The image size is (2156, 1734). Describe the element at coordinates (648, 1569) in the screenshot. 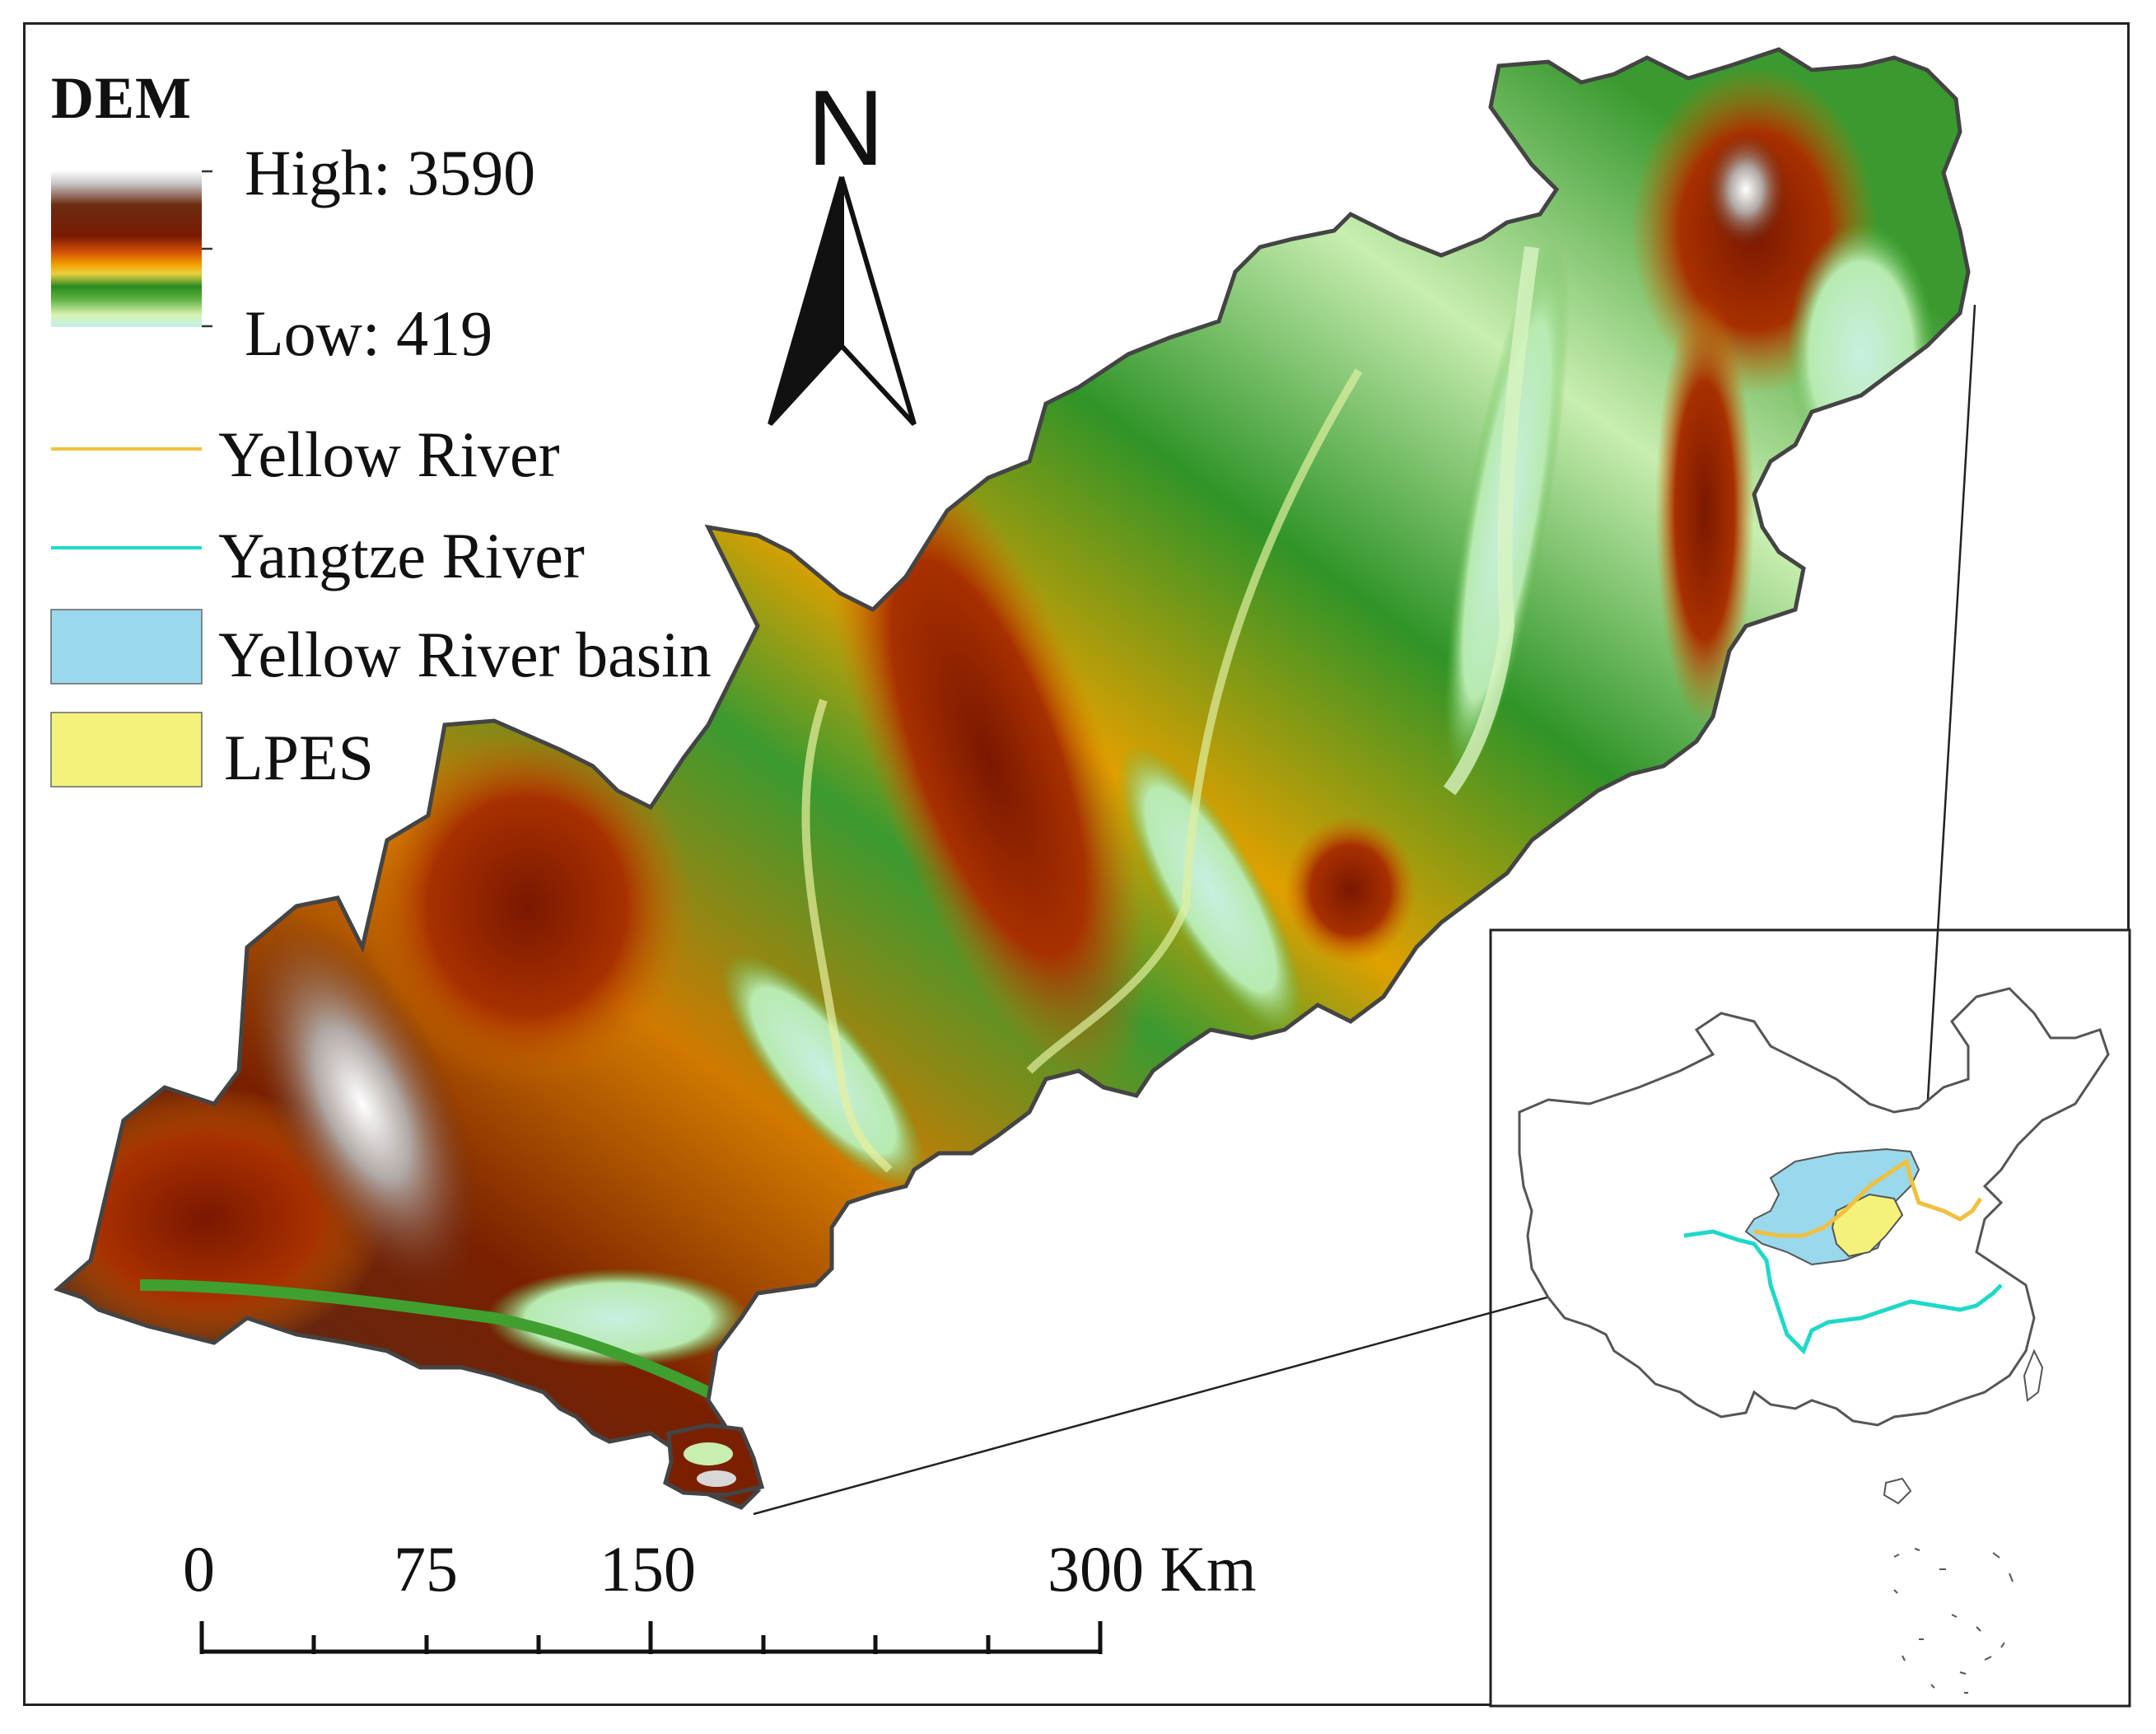

I see `scale-label-150: 150` at that location.